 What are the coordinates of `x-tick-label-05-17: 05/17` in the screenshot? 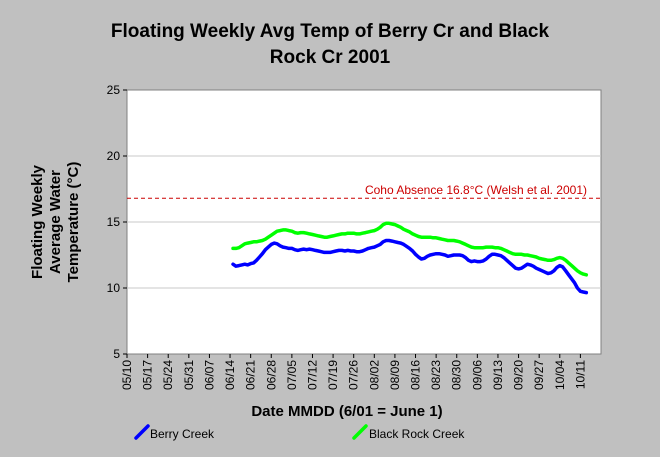 It's located at (148, 375).